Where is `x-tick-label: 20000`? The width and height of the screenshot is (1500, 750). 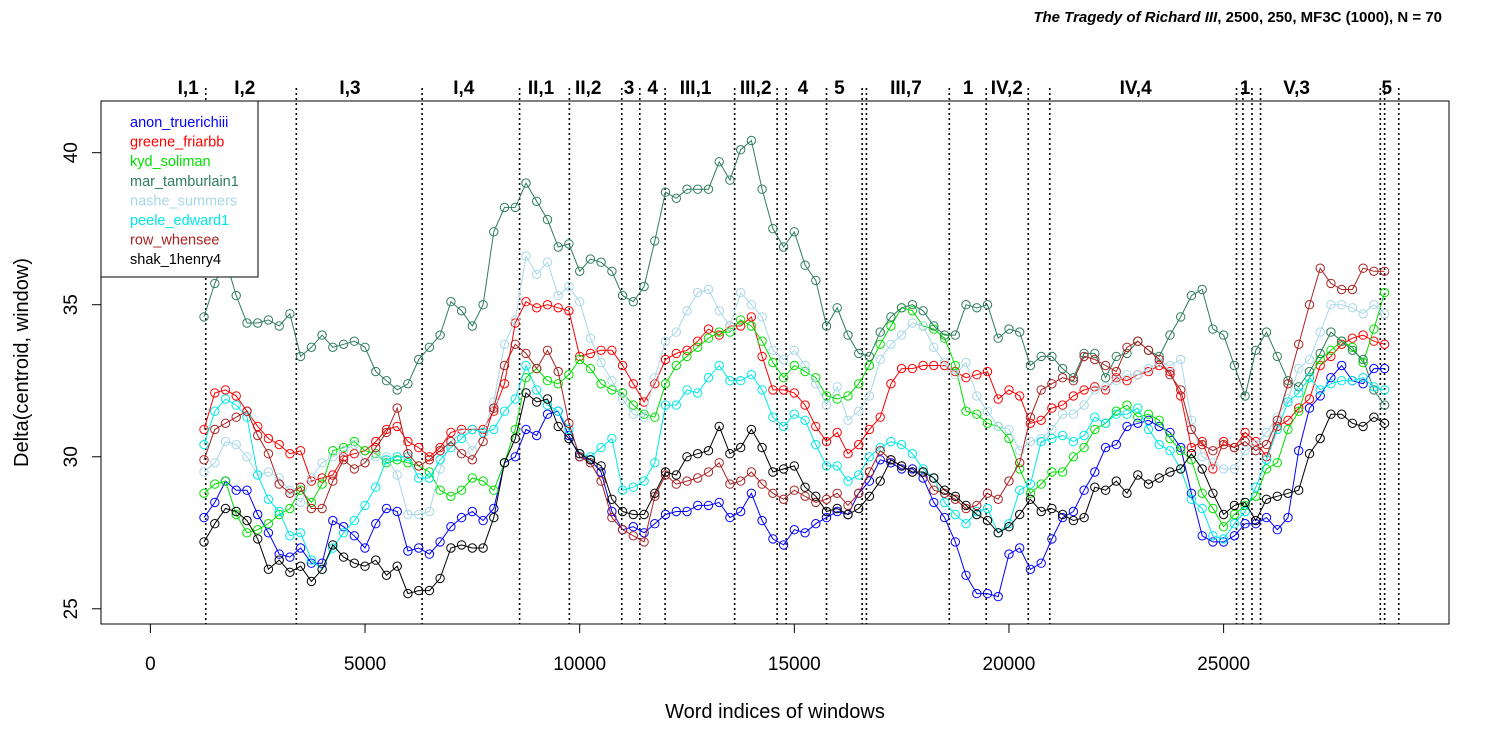
x-tick-label: 20000 is located at coordinates (1009, 664).